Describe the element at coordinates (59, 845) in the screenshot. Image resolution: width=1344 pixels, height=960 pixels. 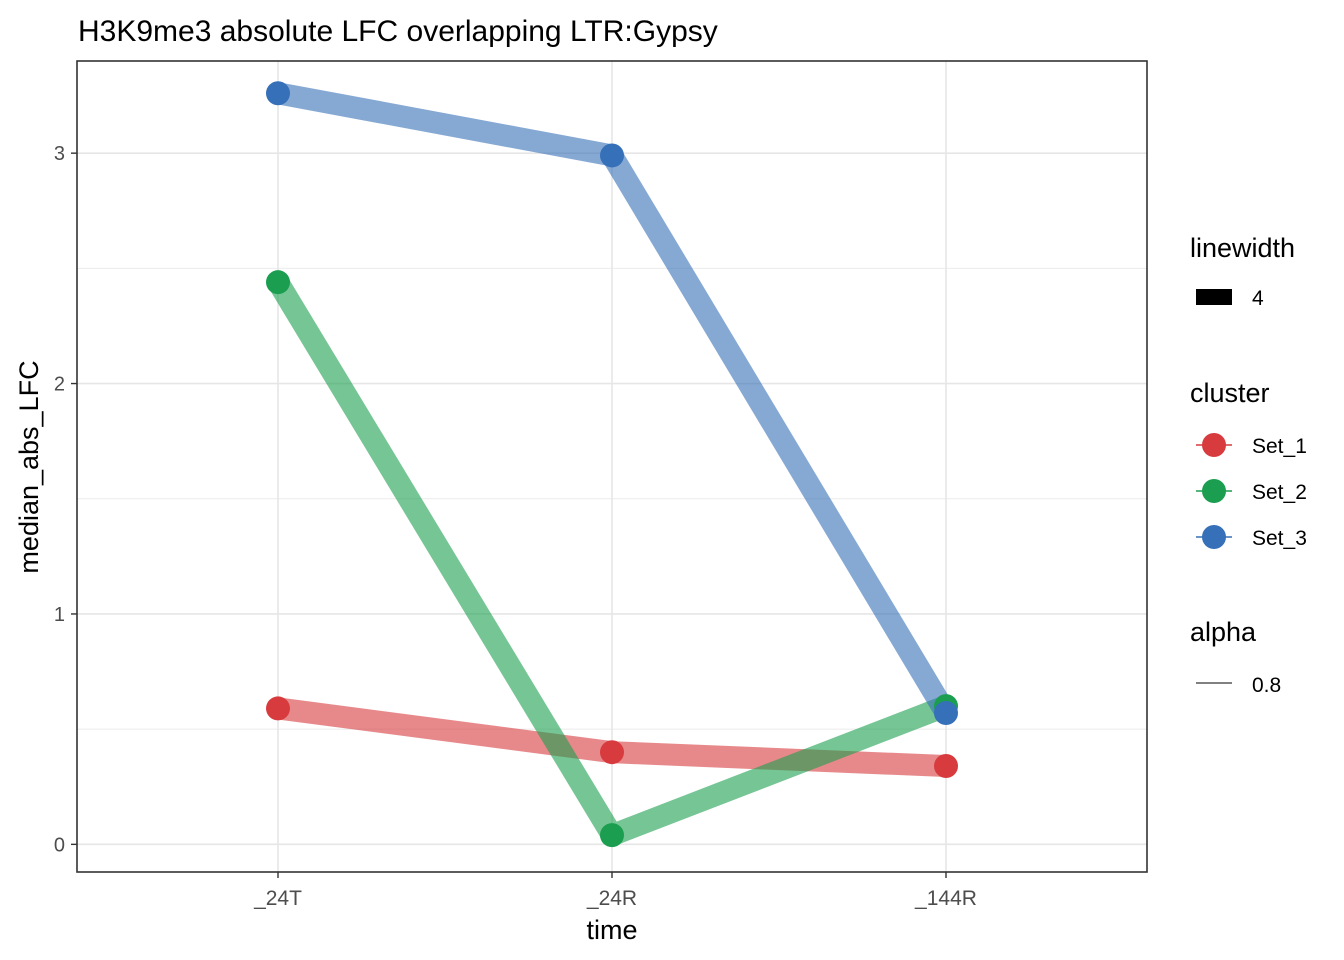
I see `y-tick-label: 0` at that location.